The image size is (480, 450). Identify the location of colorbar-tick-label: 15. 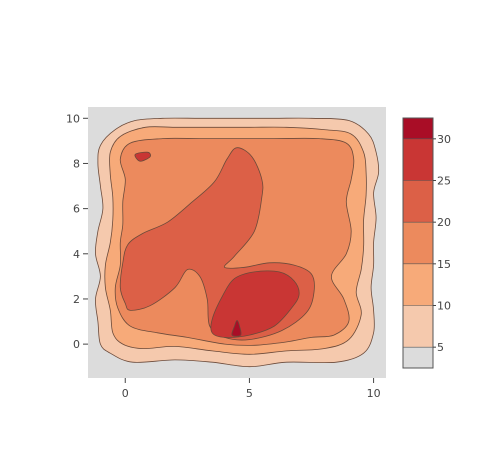
(444, 264).